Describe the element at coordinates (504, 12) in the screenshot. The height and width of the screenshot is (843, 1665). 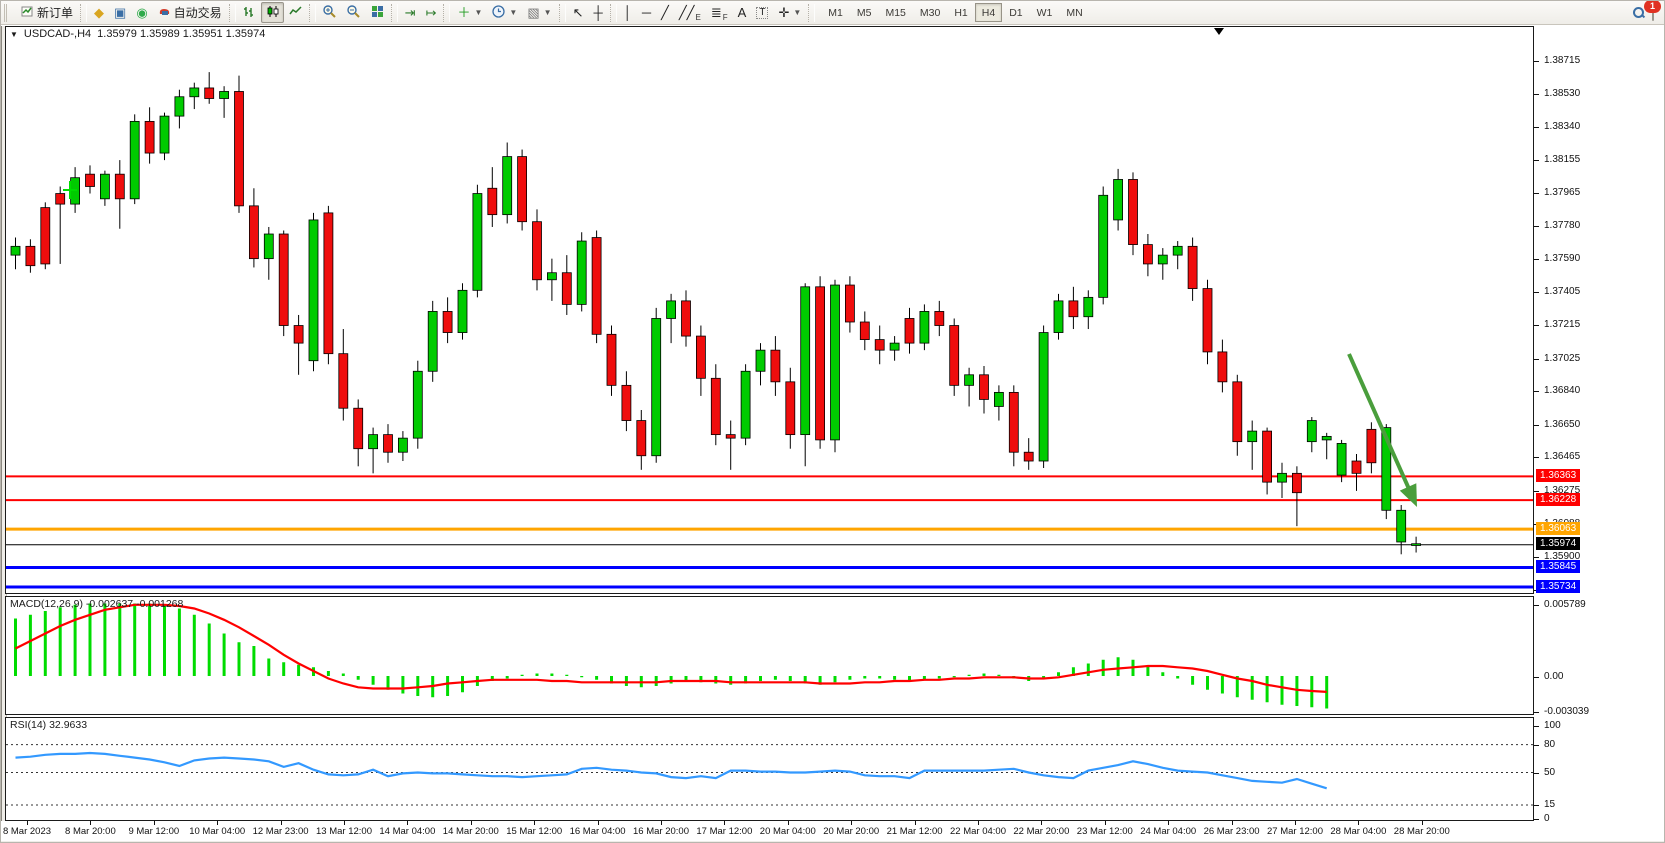
I see `periods-button: ▼` at that location.